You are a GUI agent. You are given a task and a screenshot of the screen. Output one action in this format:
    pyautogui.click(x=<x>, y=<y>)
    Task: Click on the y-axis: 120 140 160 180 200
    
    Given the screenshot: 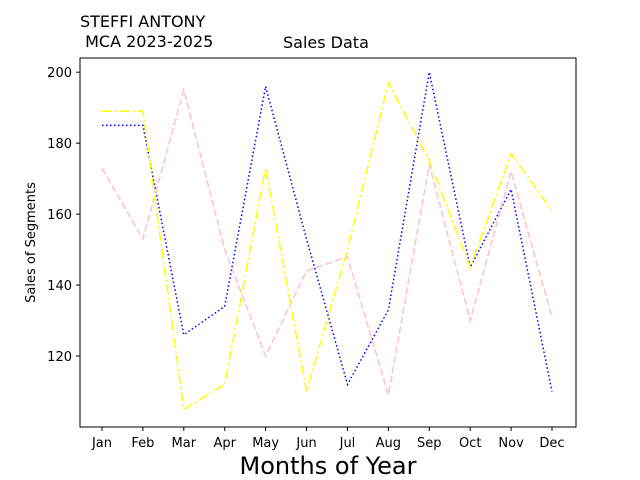 What is the action you would take?
    pyautogui.click(x=63, y=215)
    